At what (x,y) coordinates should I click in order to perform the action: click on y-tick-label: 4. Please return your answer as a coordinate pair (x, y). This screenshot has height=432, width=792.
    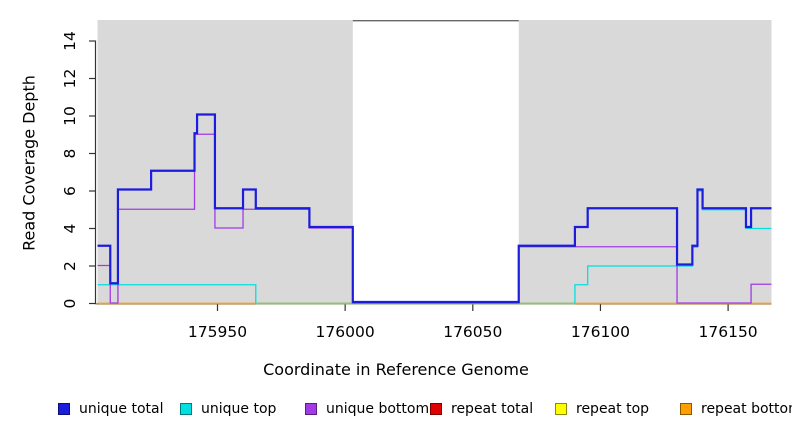
    Looking at the image, I should click on (70, 229).